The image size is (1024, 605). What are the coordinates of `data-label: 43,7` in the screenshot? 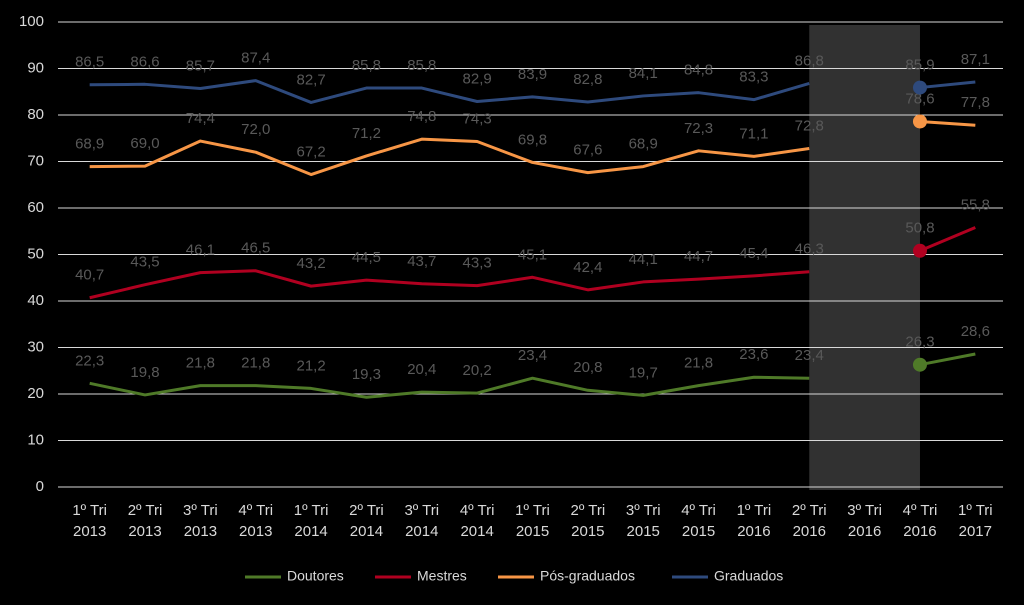 It's located at (421, 261).